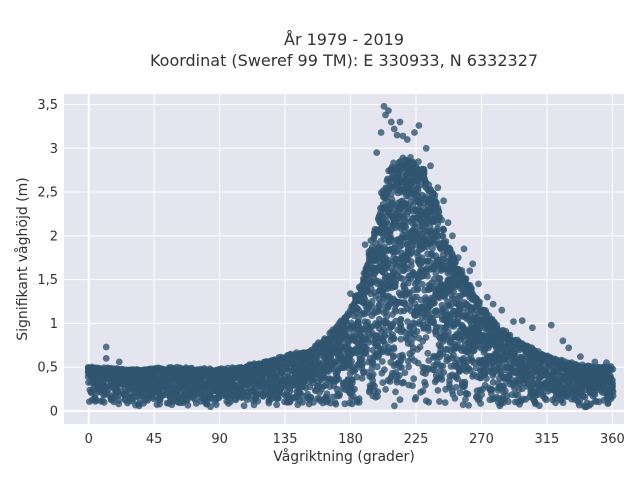 The width and height of the screenshot is (640, 480). Describe the element at coordinates (54, 236) in the screenshot. I see `y-tick-label: 2` at that location.